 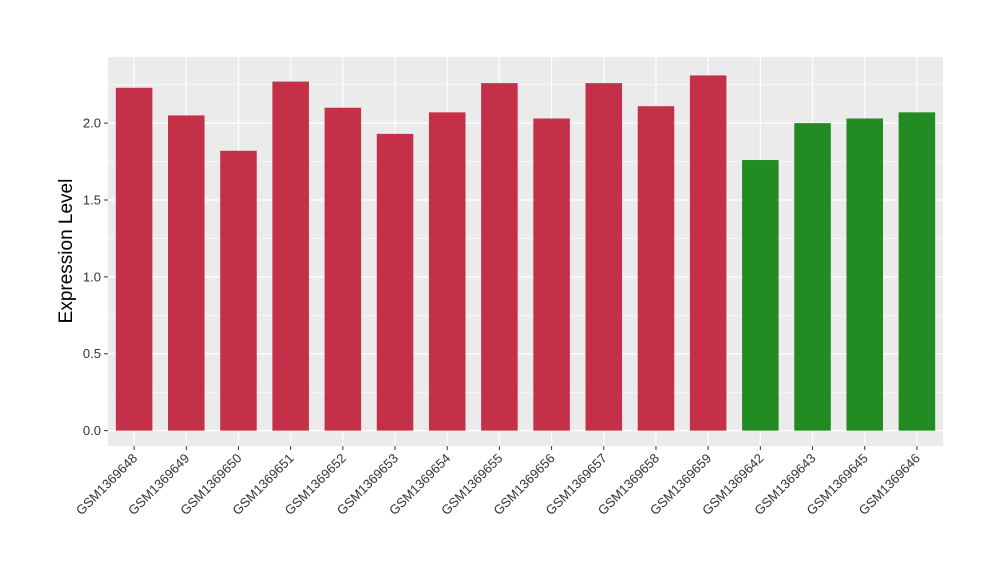 I want to click on y-tick-label: 1.5, so click(x=92, y=199).